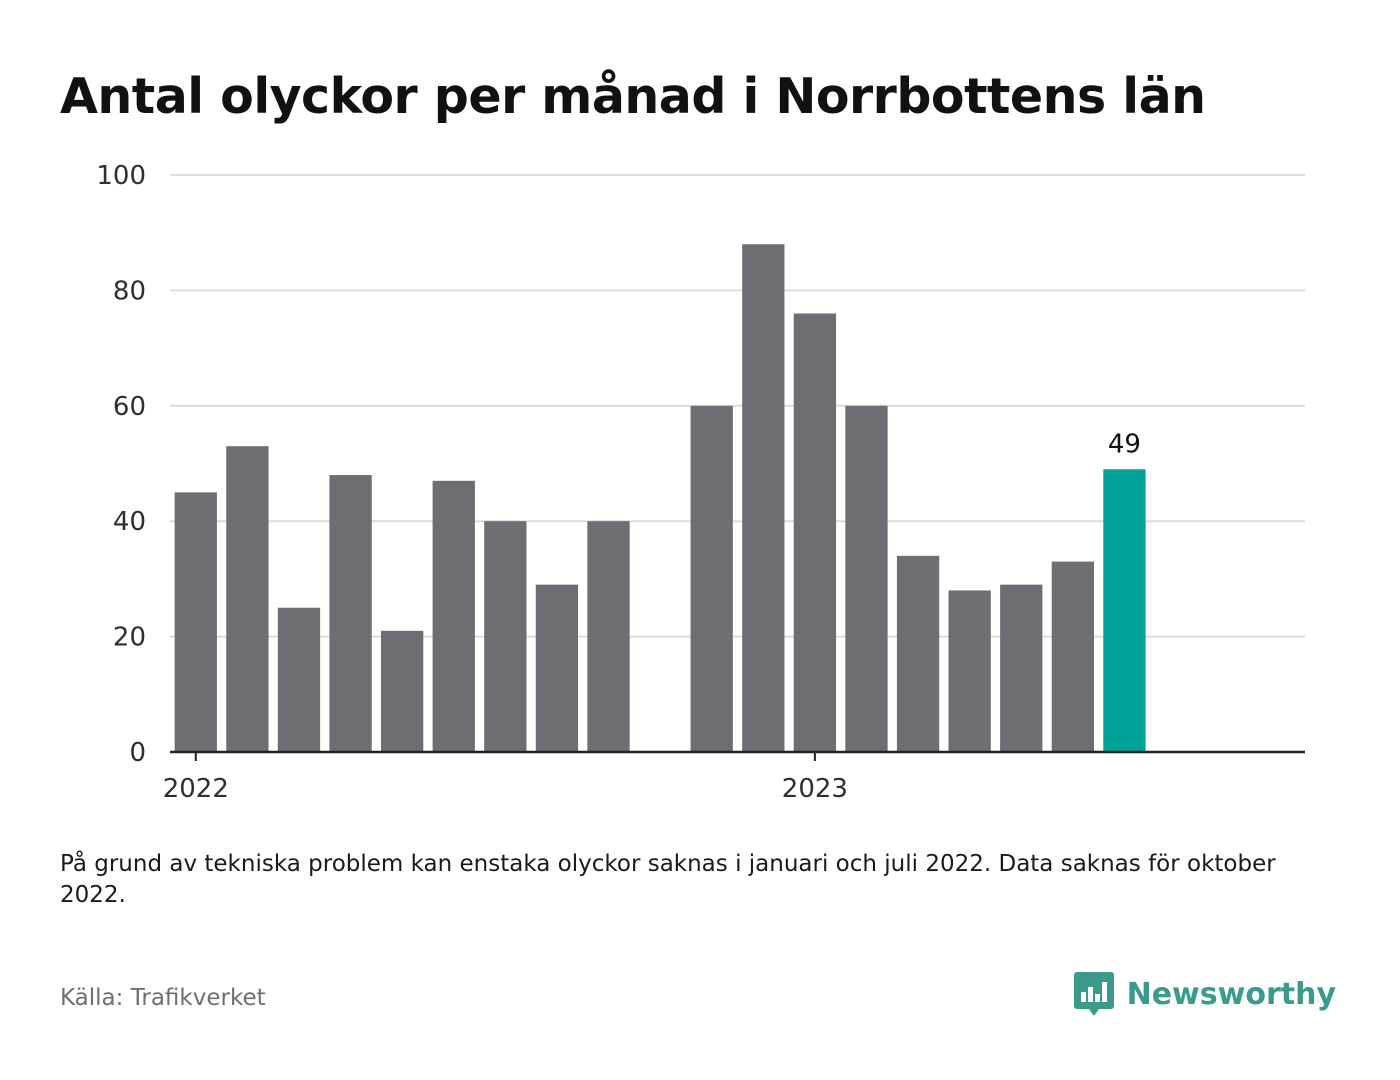  I want to click on bar-highlight, so click(1124, 610).